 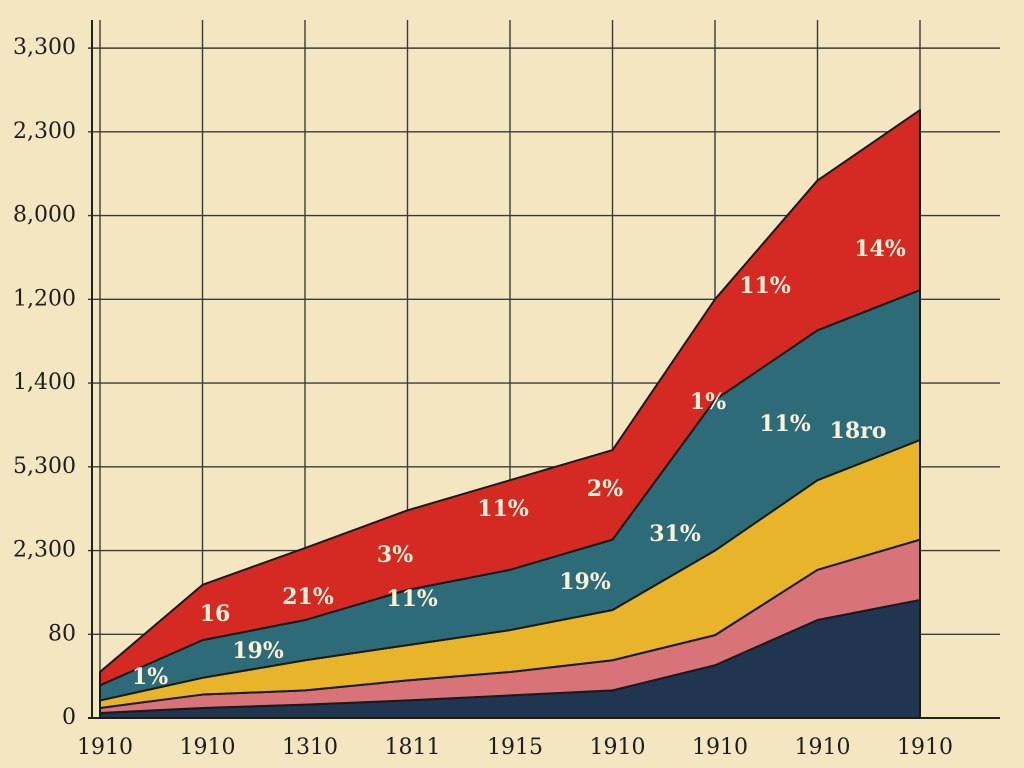 I want to click on annotation: 3%, so click(x=395, y=555).